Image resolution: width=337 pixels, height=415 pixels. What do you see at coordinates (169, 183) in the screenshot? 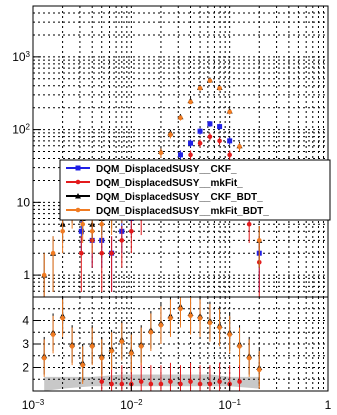
I see `legend-label-1: DQM_DisplacedSUSY__mkFit_` at bounding box center [169, 183].